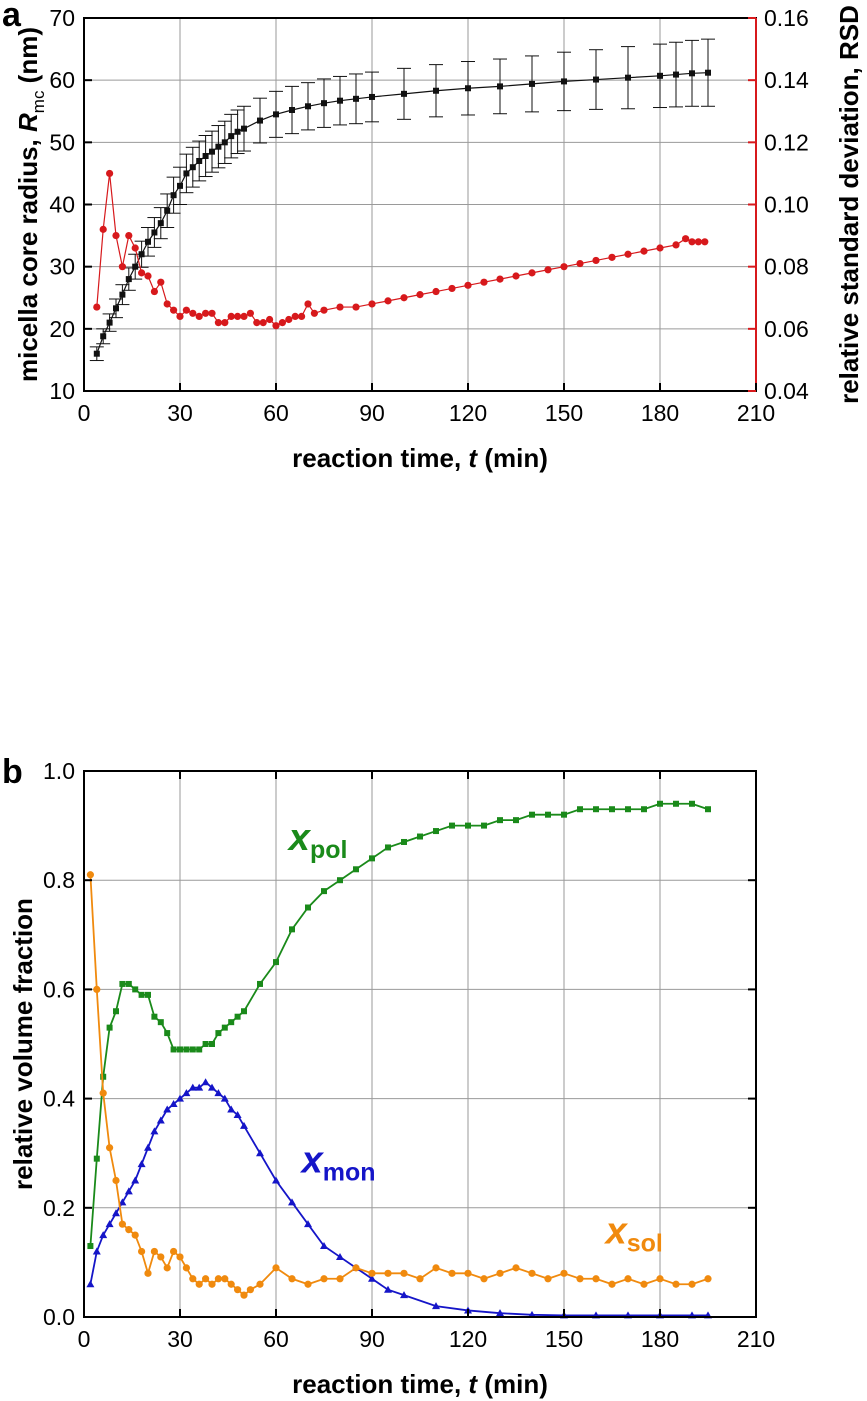  I want to click on x-tick-label: 180, so click(660, 413).